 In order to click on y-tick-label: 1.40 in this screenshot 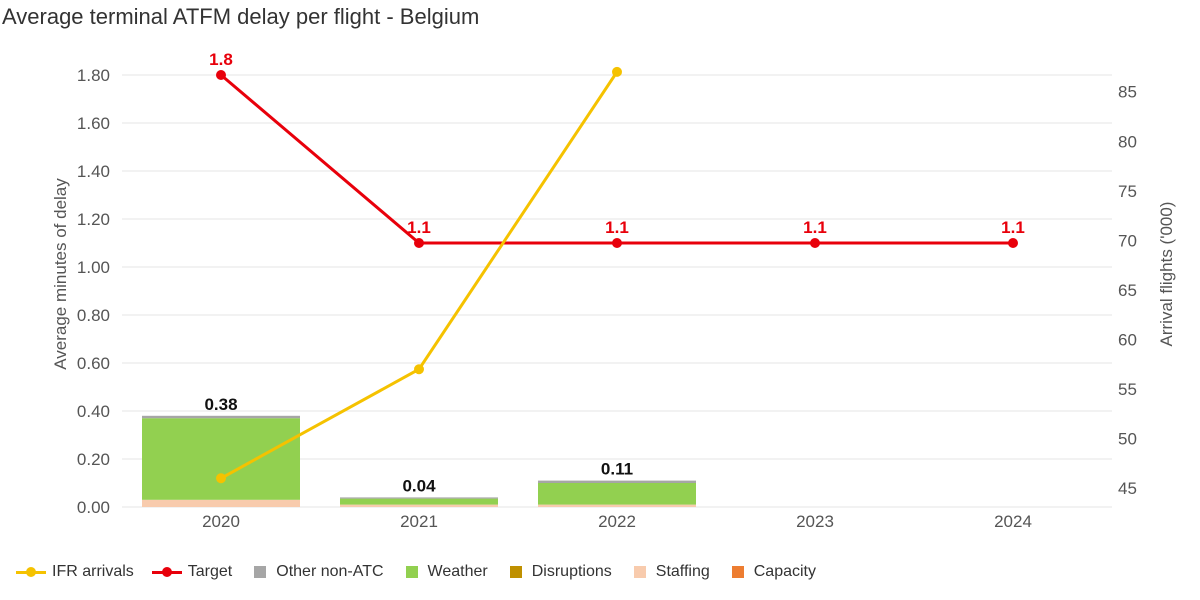, I will do `click(93, 171)`.